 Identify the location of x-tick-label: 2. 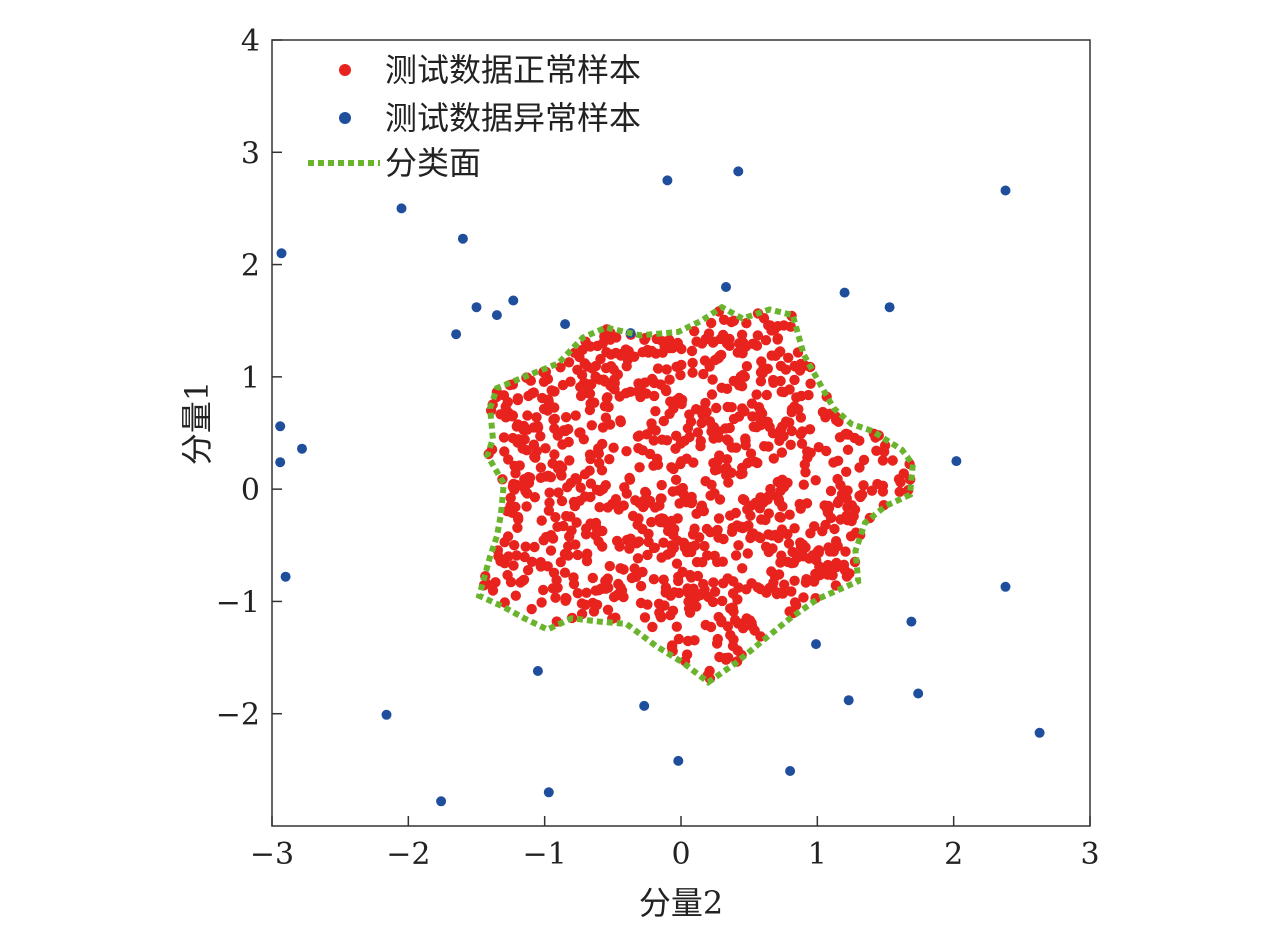
(953, 854).